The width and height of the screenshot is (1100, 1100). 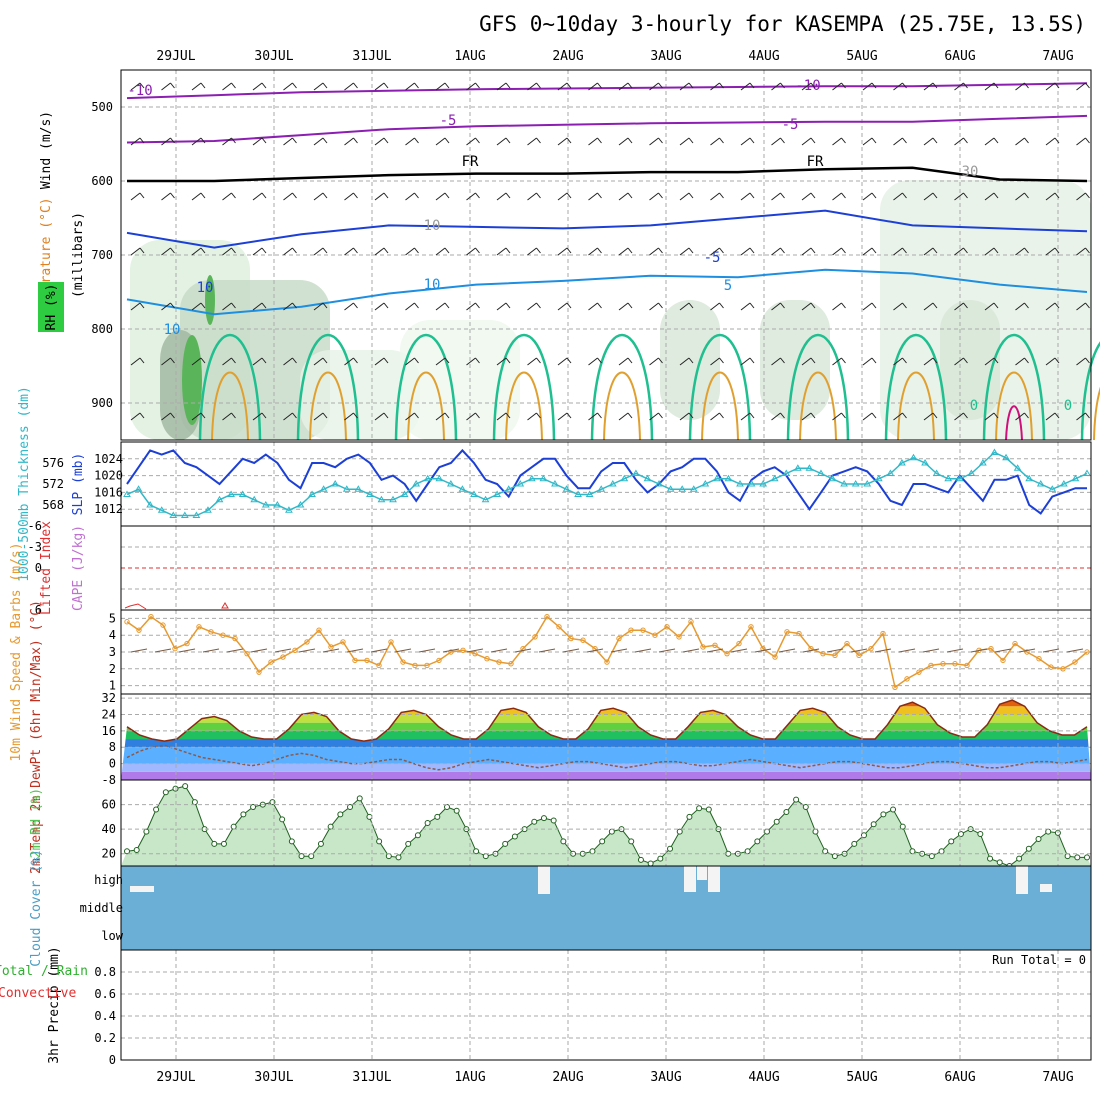 I want to click on wind-barb-10m, so click(x=955, y=650).